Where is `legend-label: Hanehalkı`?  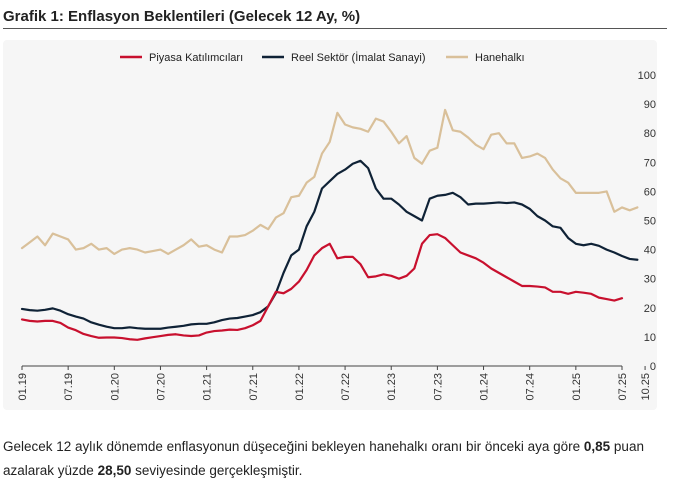
legend-label: Hanehalkı is located at coordinates (500, 58).